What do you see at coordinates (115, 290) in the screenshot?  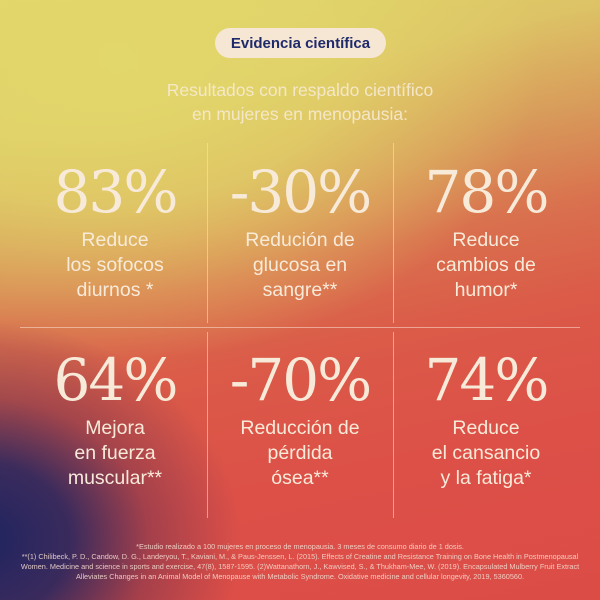 I see `stat-label-line: diurnos *` at bounding box center [115, 290].